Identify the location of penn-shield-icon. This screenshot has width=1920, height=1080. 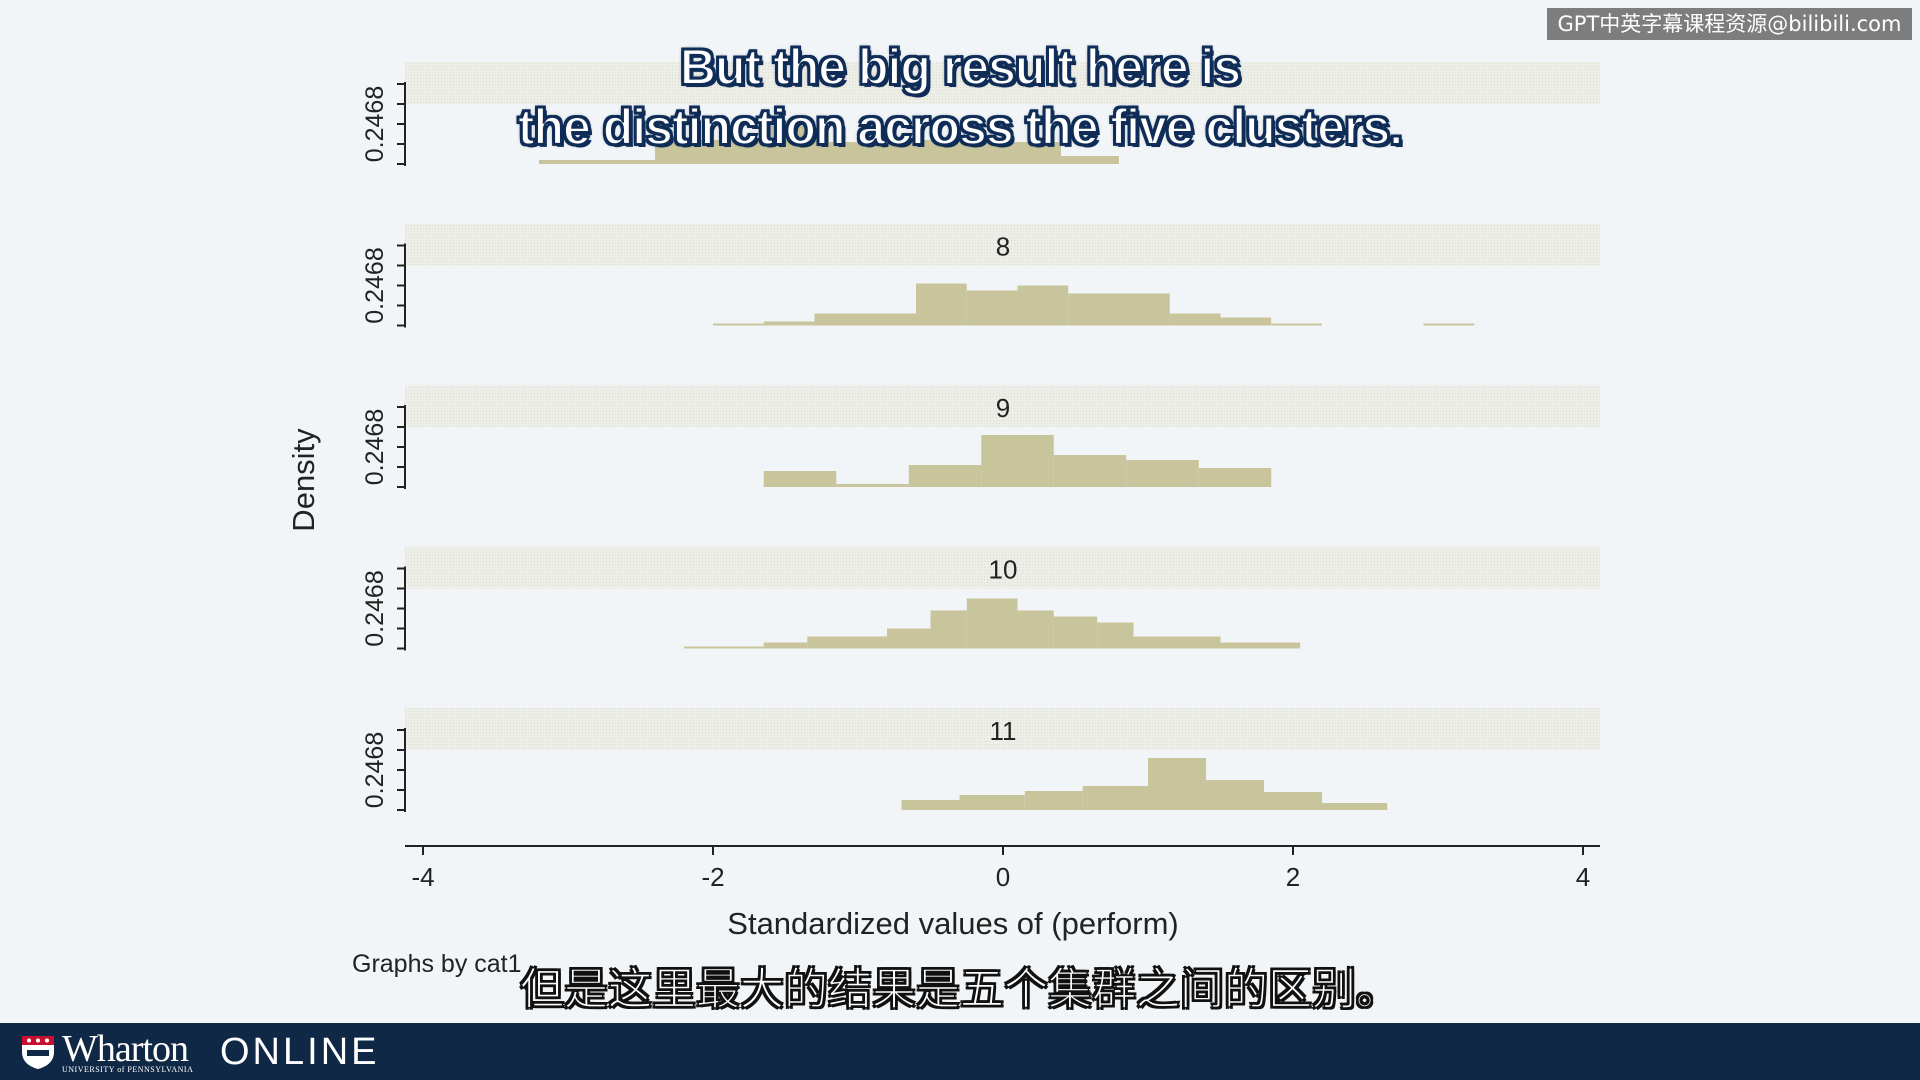
(38, 1052).